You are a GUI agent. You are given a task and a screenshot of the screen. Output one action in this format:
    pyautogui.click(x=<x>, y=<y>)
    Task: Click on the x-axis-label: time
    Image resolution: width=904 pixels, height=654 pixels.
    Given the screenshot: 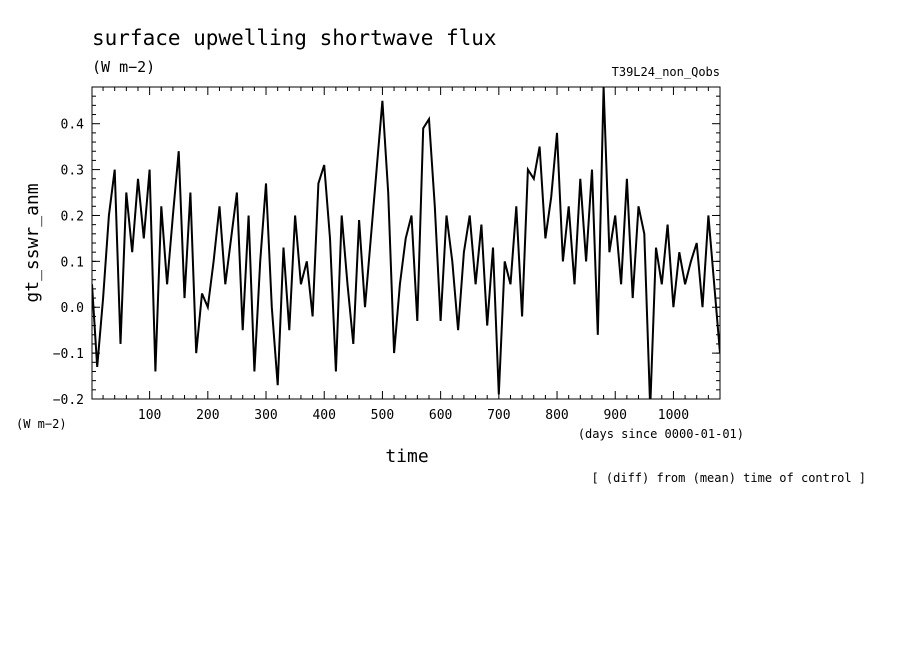 What is the action you would take?
    pyautogui.click(x=406, y=456)
    